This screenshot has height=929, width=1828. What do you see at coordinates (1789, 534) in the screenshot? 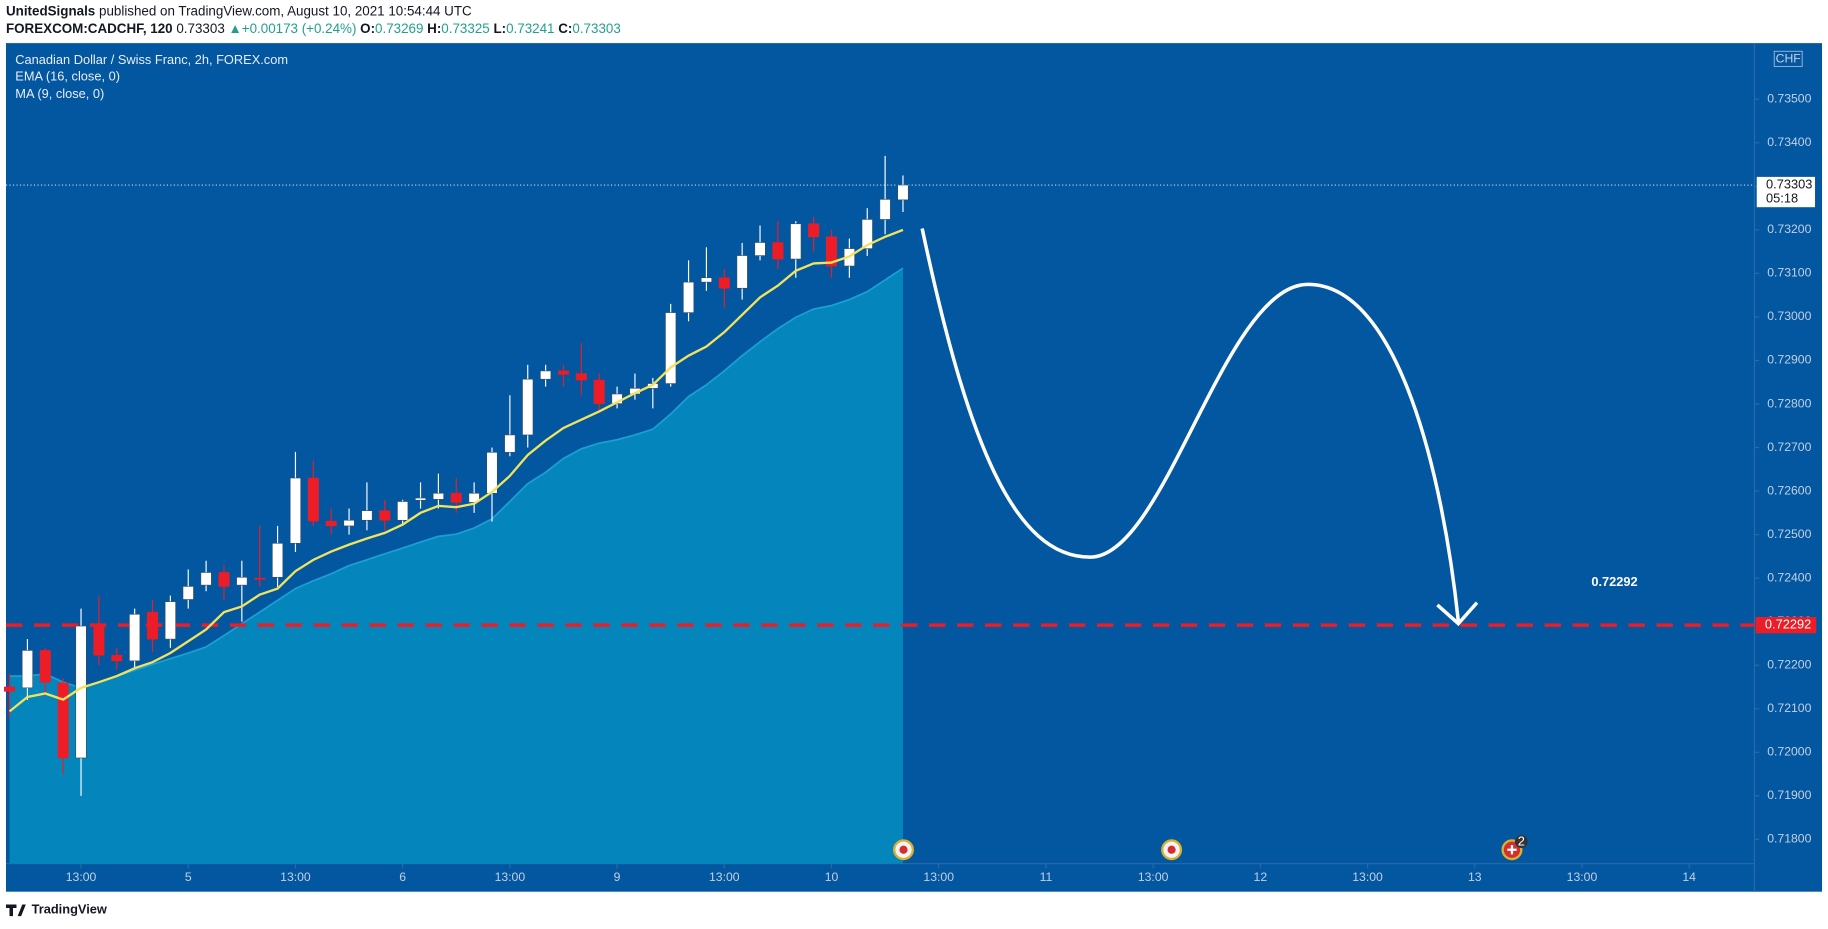
I see `y-tick-label: 0.72500` at bounding box center [1789, 534].